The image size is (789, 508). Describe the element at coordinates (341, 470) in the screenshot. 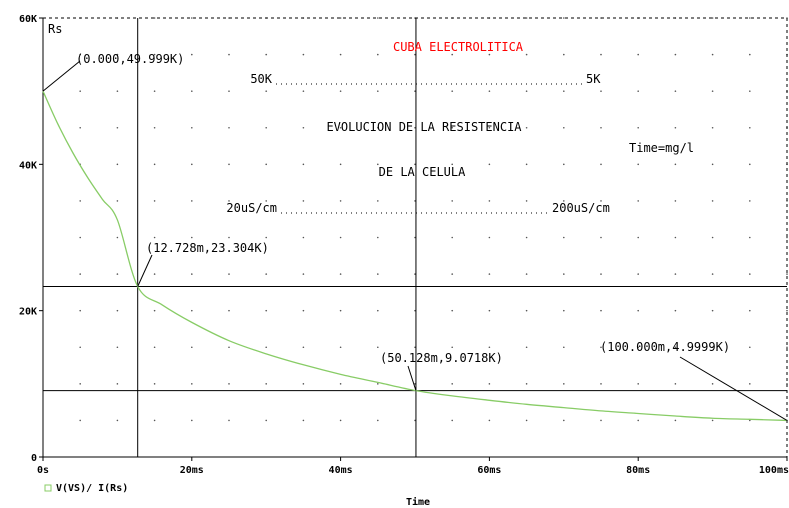

I see `x-tick-label: 40ms` at that location.